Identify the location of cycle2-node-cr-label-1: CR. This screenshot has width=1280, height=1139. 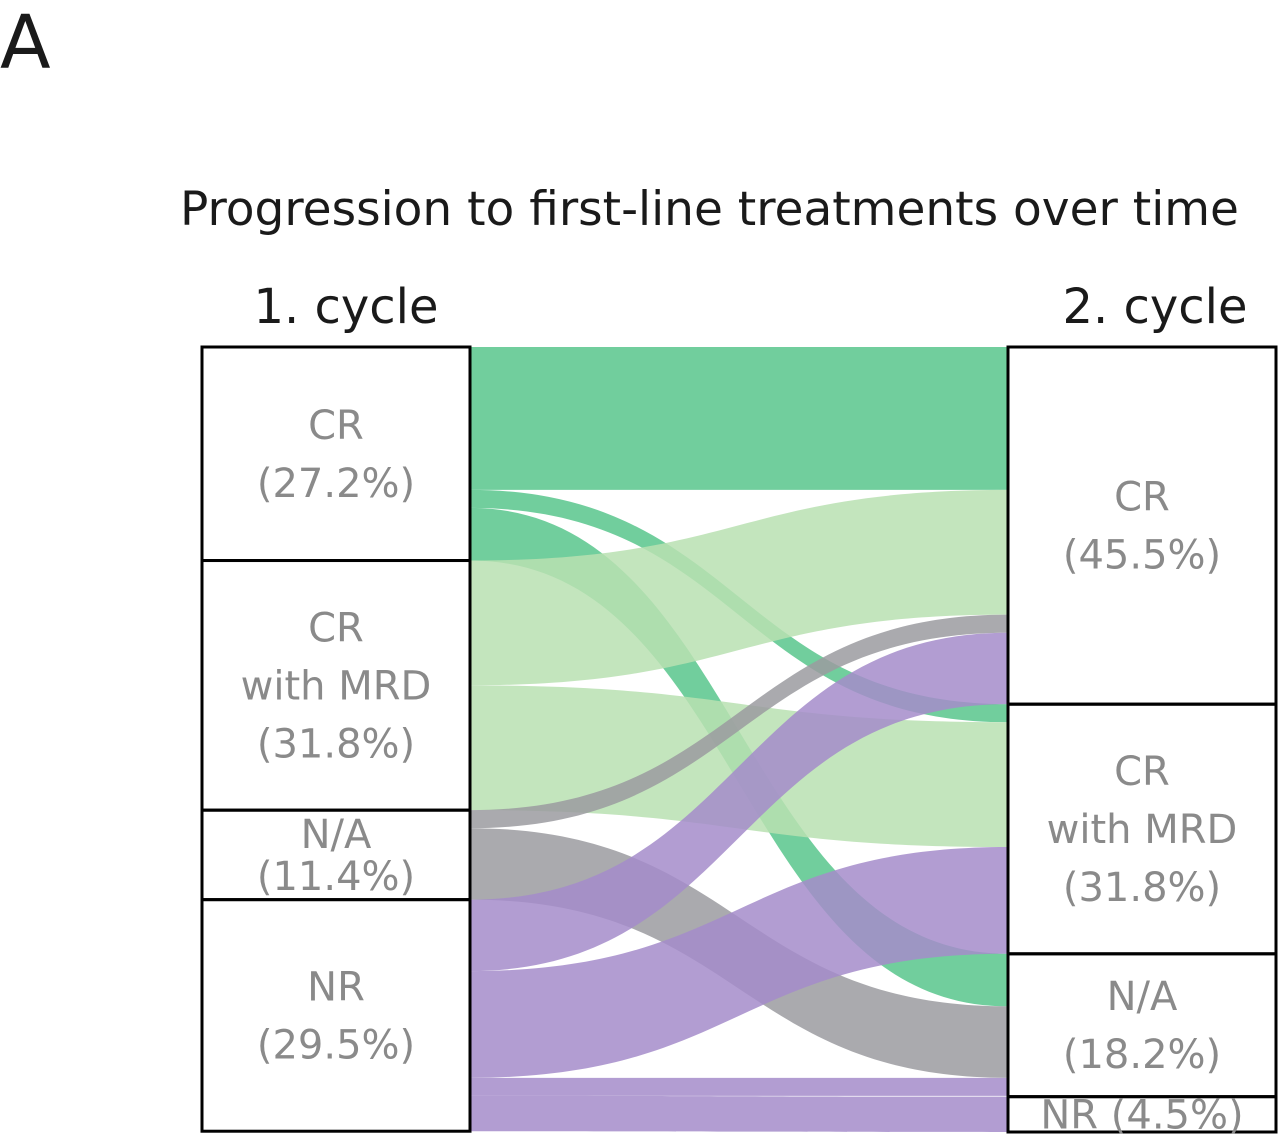
(1142, 498).